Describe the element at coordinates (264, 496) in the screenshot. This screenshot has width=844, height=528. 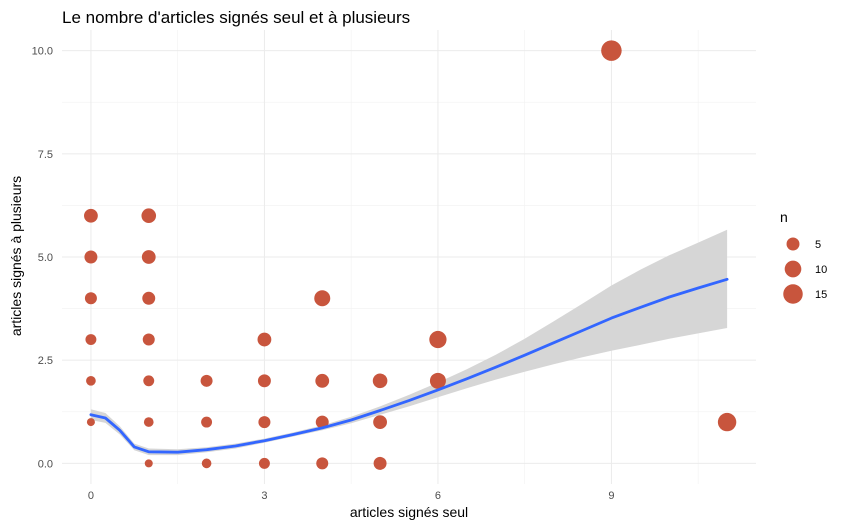
I see `x-tick-label: 3` at that location.